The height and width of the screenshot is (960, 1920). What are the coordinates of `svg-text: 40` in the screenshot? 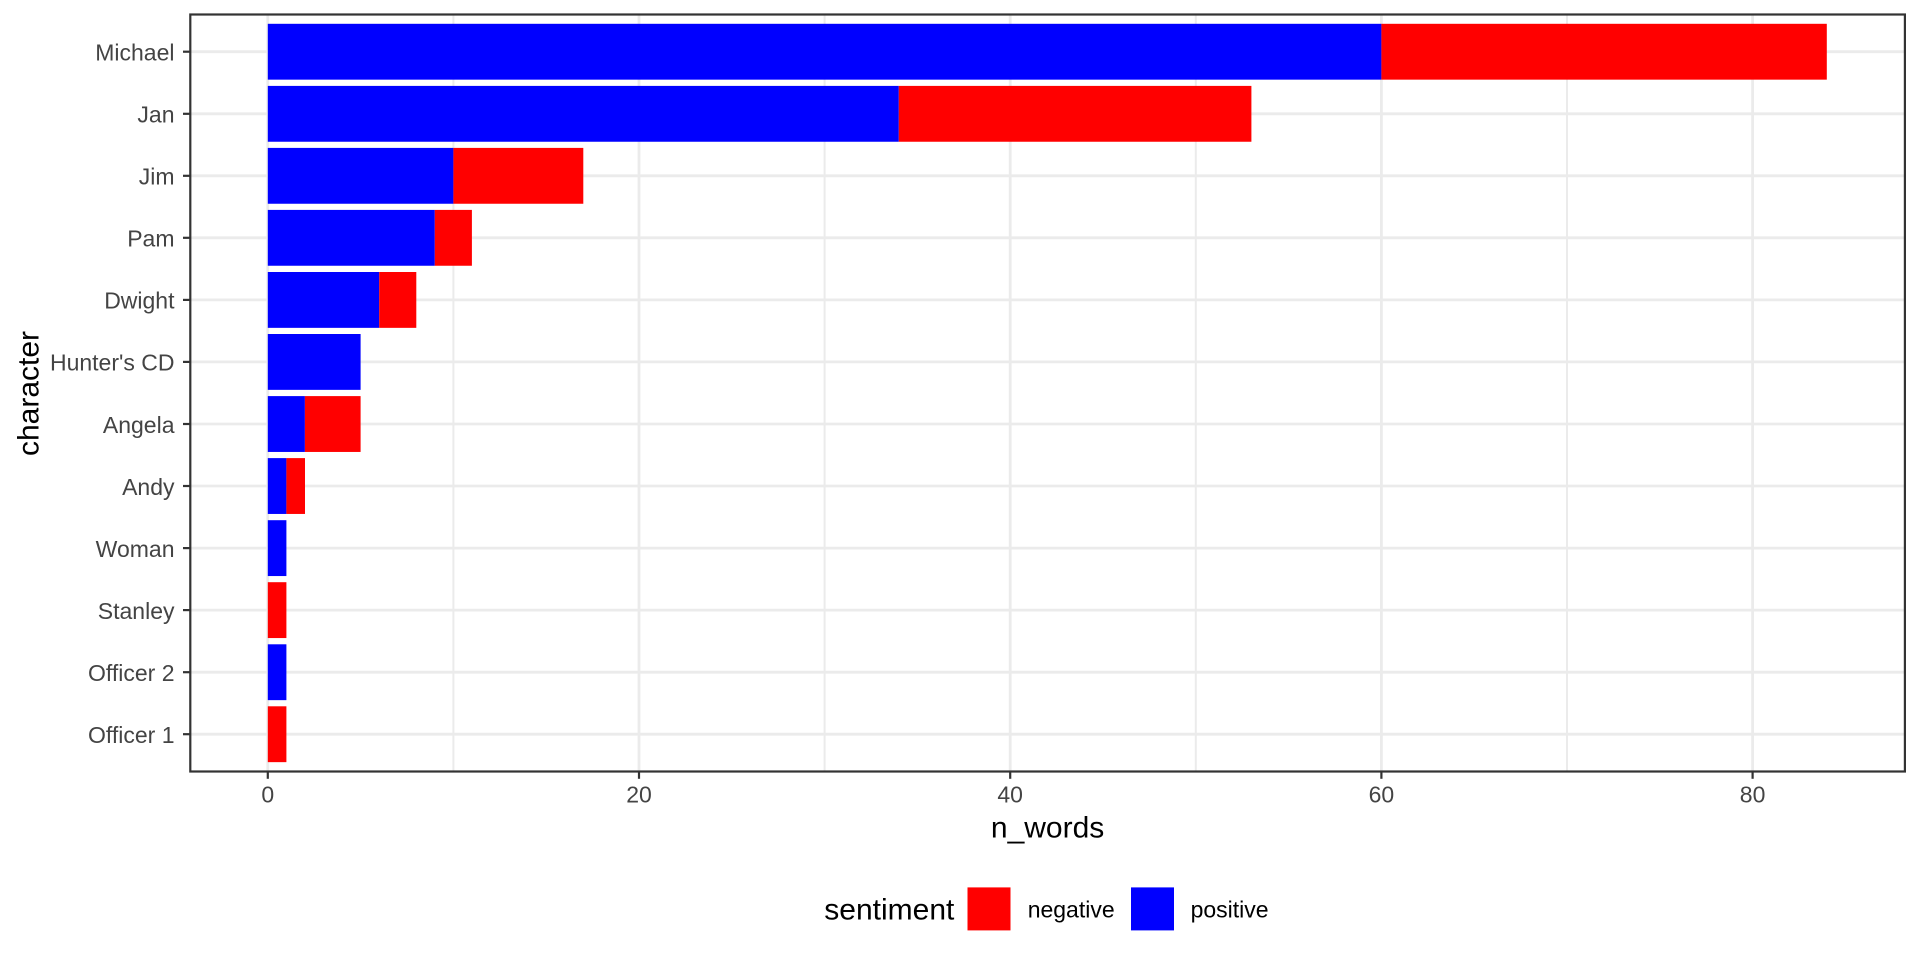 It's located at (1010, 794).